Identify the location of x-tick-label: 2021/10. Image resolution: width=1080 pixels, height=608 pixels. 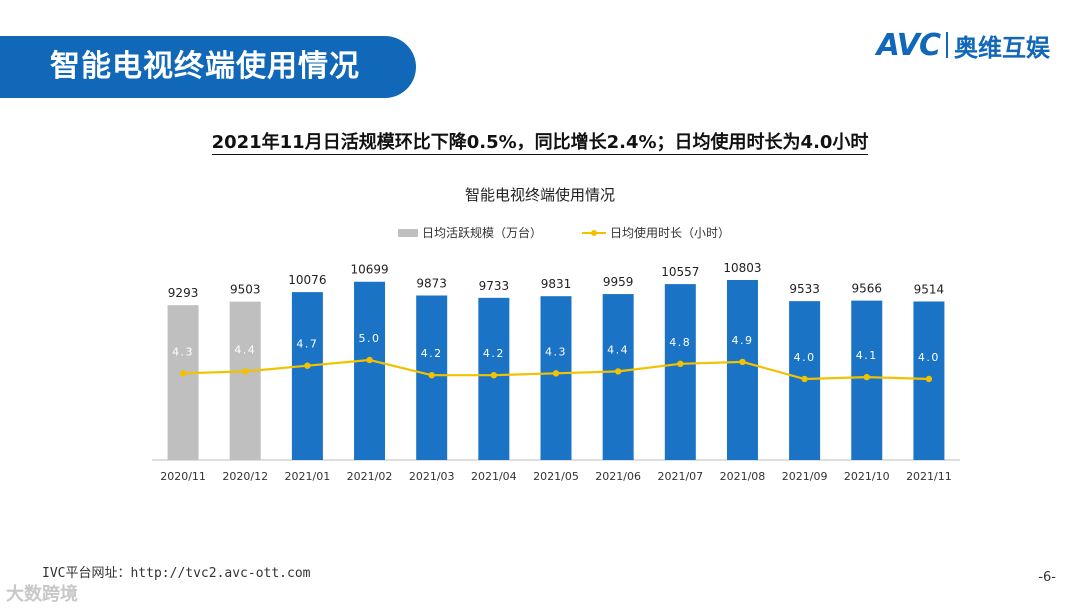
(867, 476).